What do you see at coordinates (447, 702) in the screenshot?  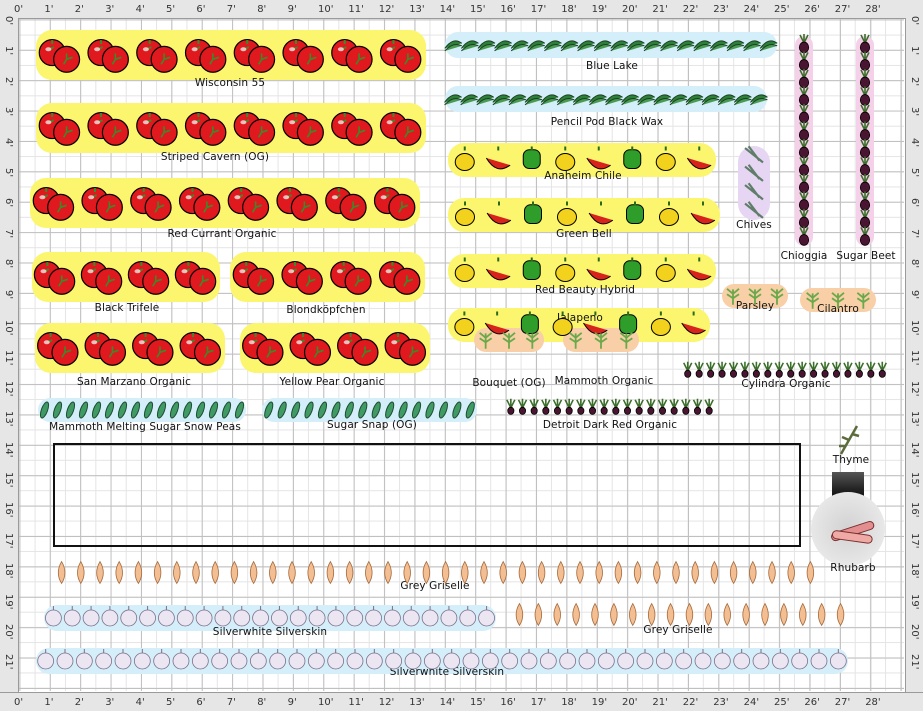 I see `ruler-tick-label: 14'` at bounding box center [447, 702].